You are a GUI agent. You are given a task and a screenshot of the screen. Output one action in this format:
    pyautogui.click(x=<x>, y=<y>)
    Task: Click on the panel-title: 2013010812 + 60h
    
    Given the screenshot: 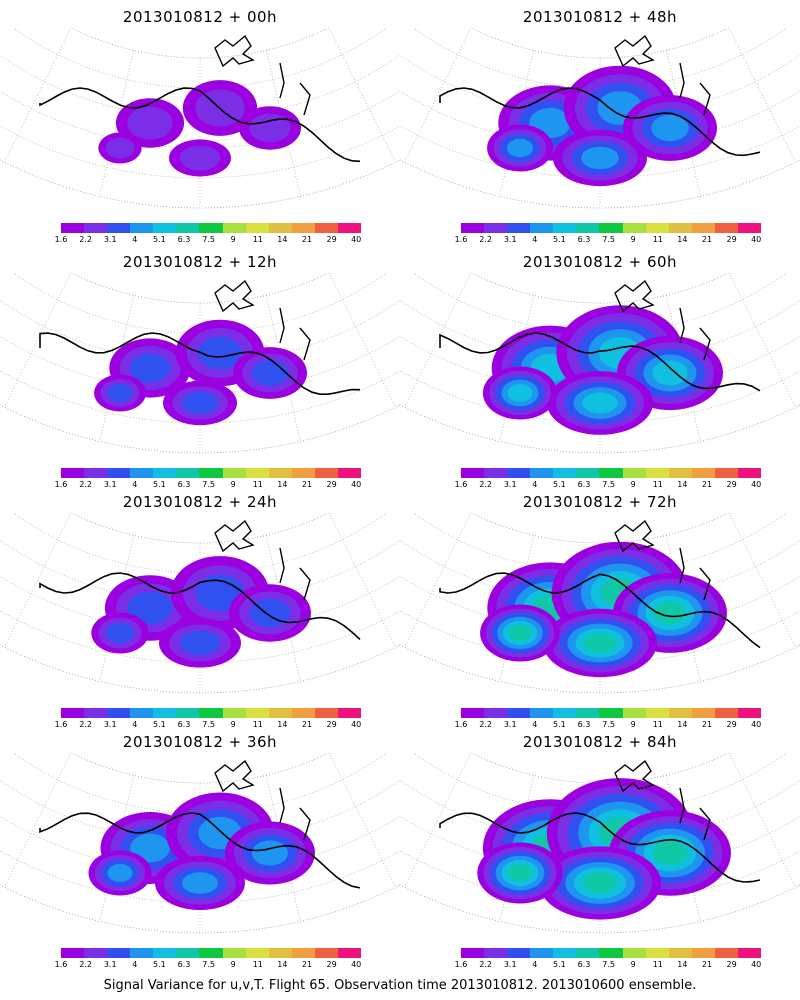 What is the action you would take?
    pyautogui.click(x=600, y=262)
    